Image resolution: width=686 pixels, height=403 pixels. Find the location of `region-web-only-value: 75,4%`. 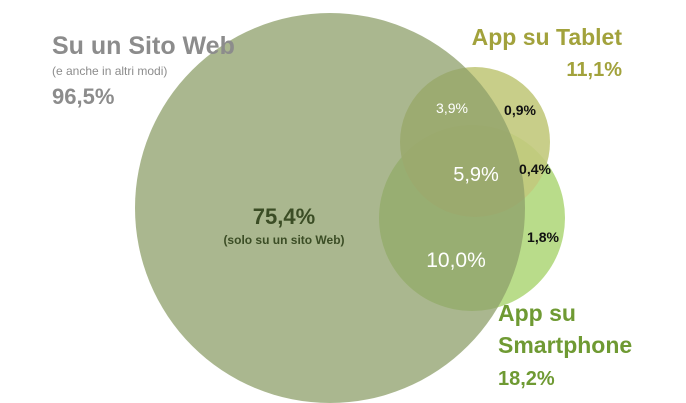

region-web-only-value: 75,4% is located at coordinates (284, 216).